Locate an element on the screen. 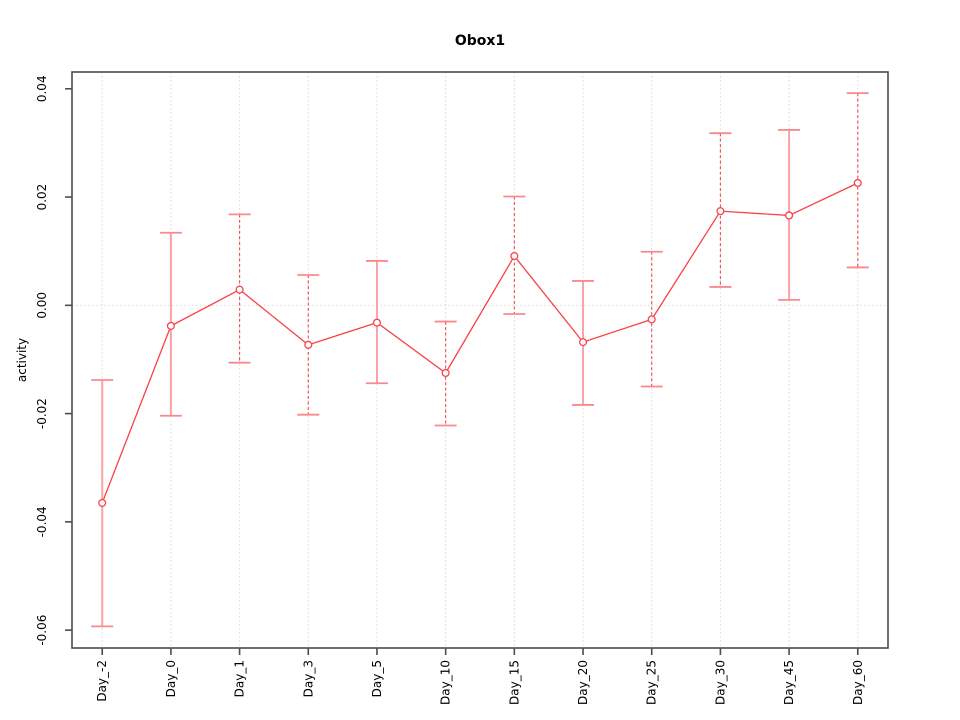 Image resolution: width=960 pixels, height=720 pixels. y-tick-label: -0.04 is located at coordinates (42, 521).